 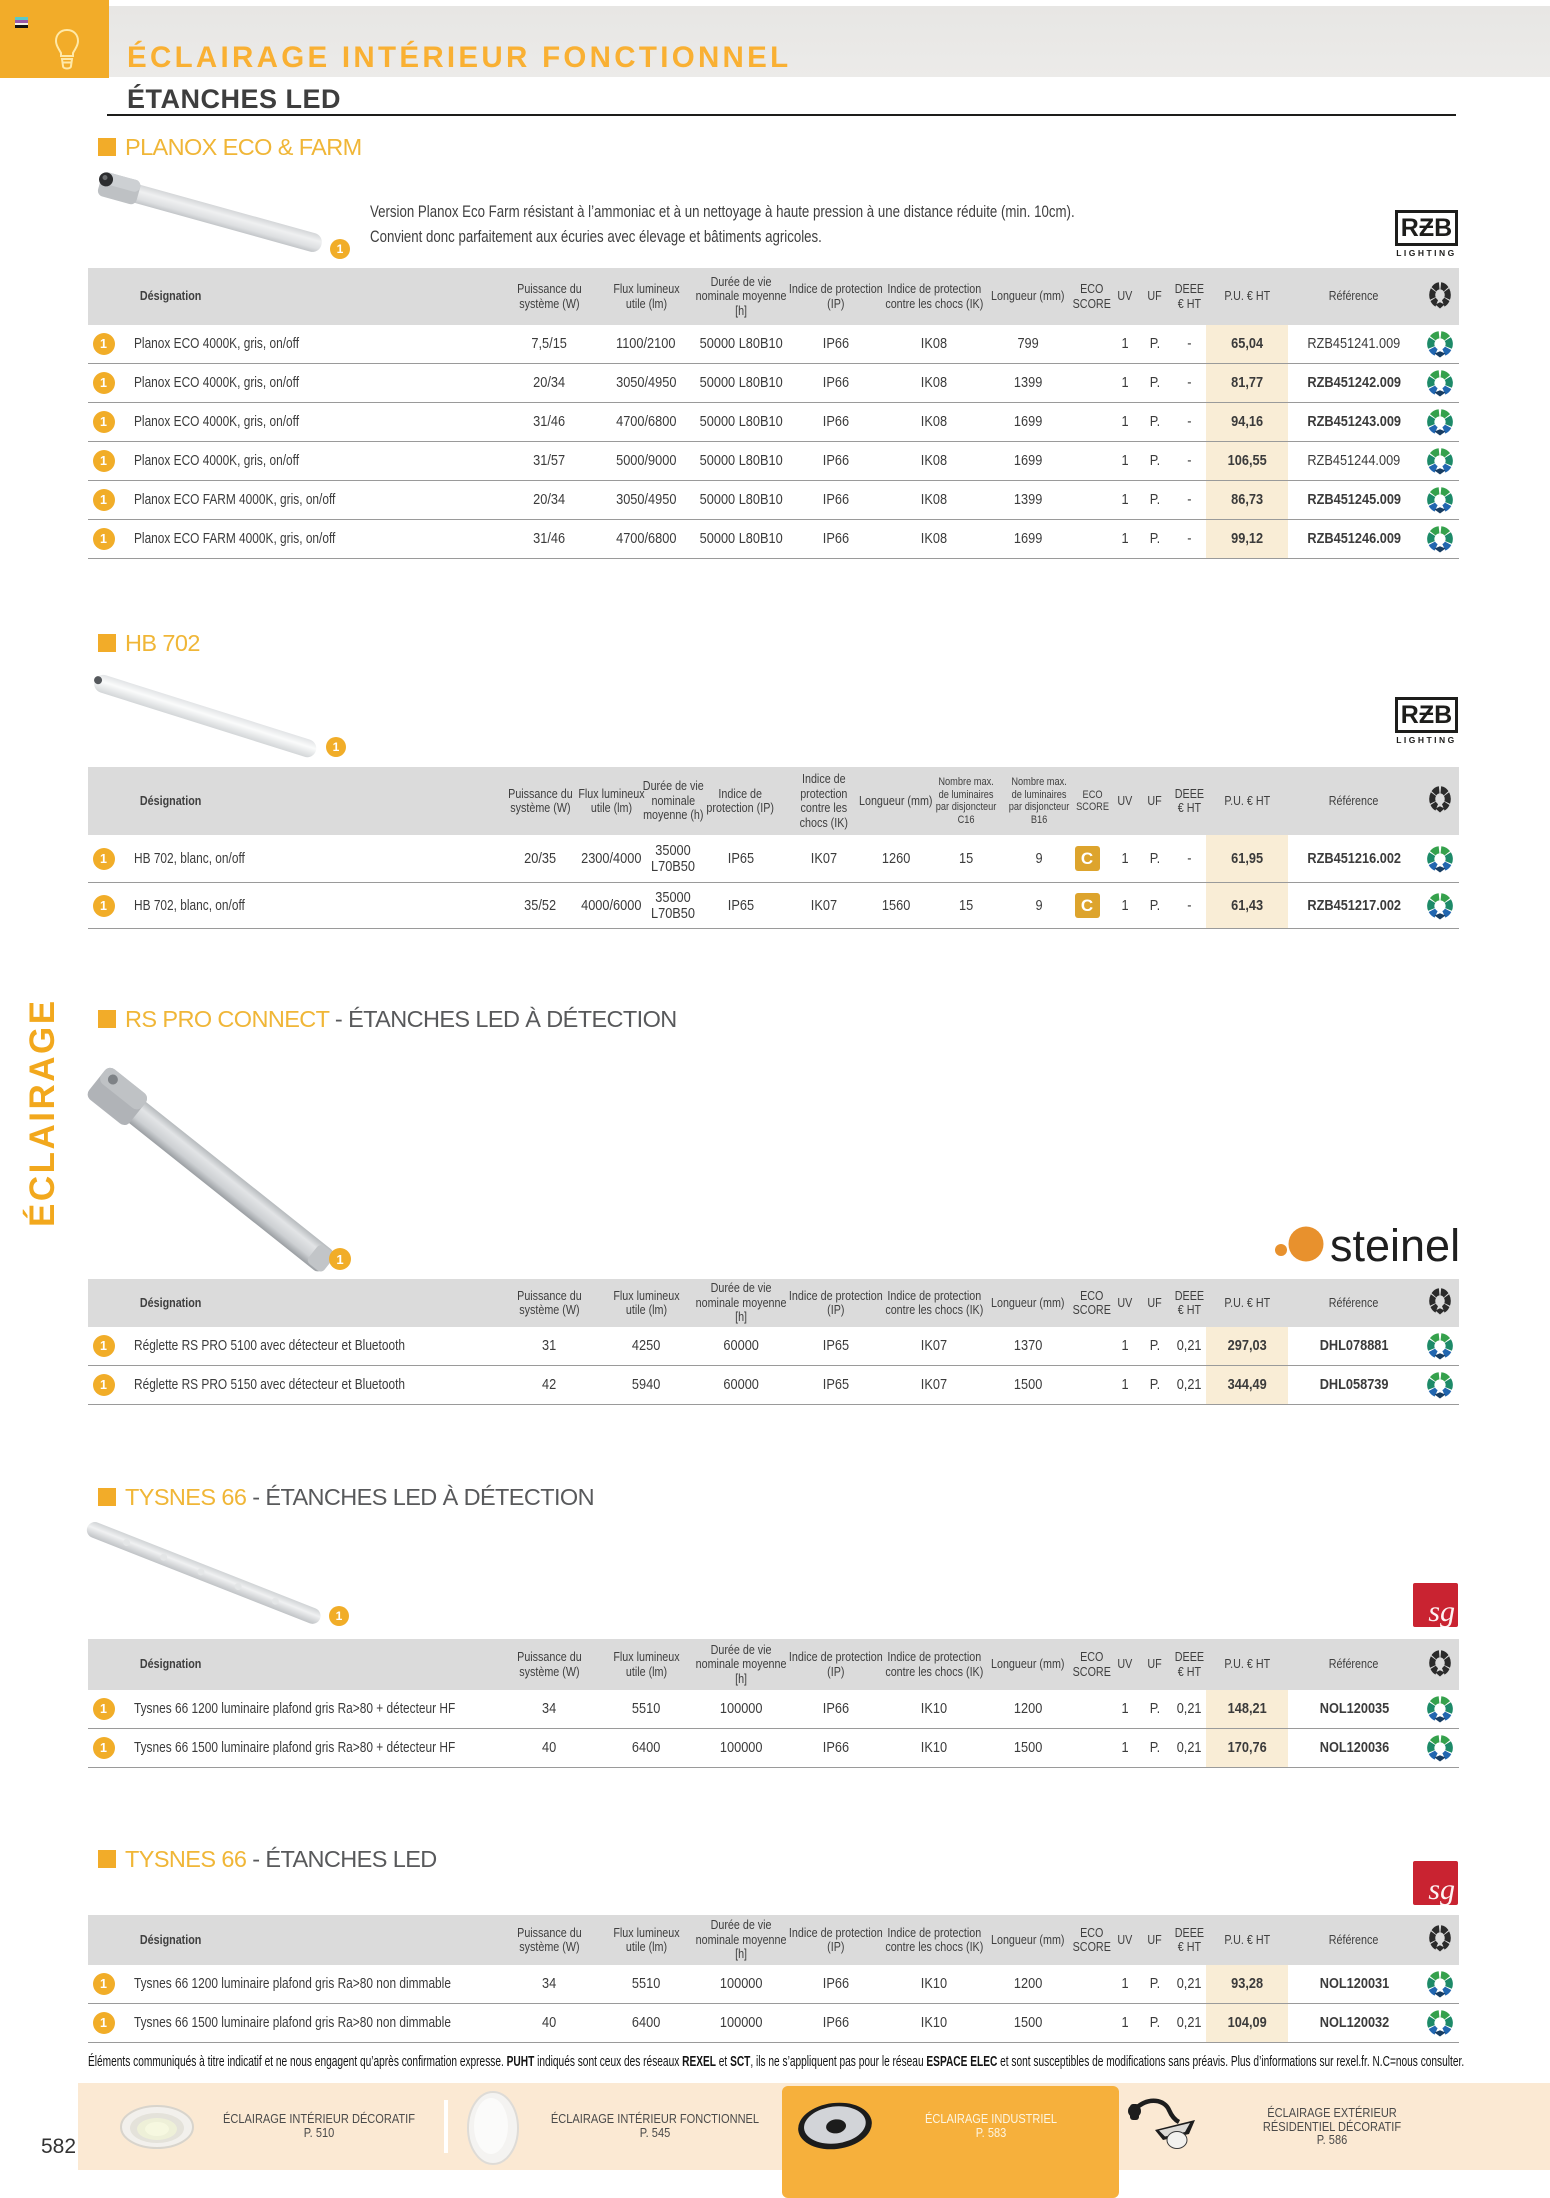 What do you see at coordinates (1395, 1246) in the screenshot?
I see `svg-text: steinel` at bounding box center [1395, 1246].